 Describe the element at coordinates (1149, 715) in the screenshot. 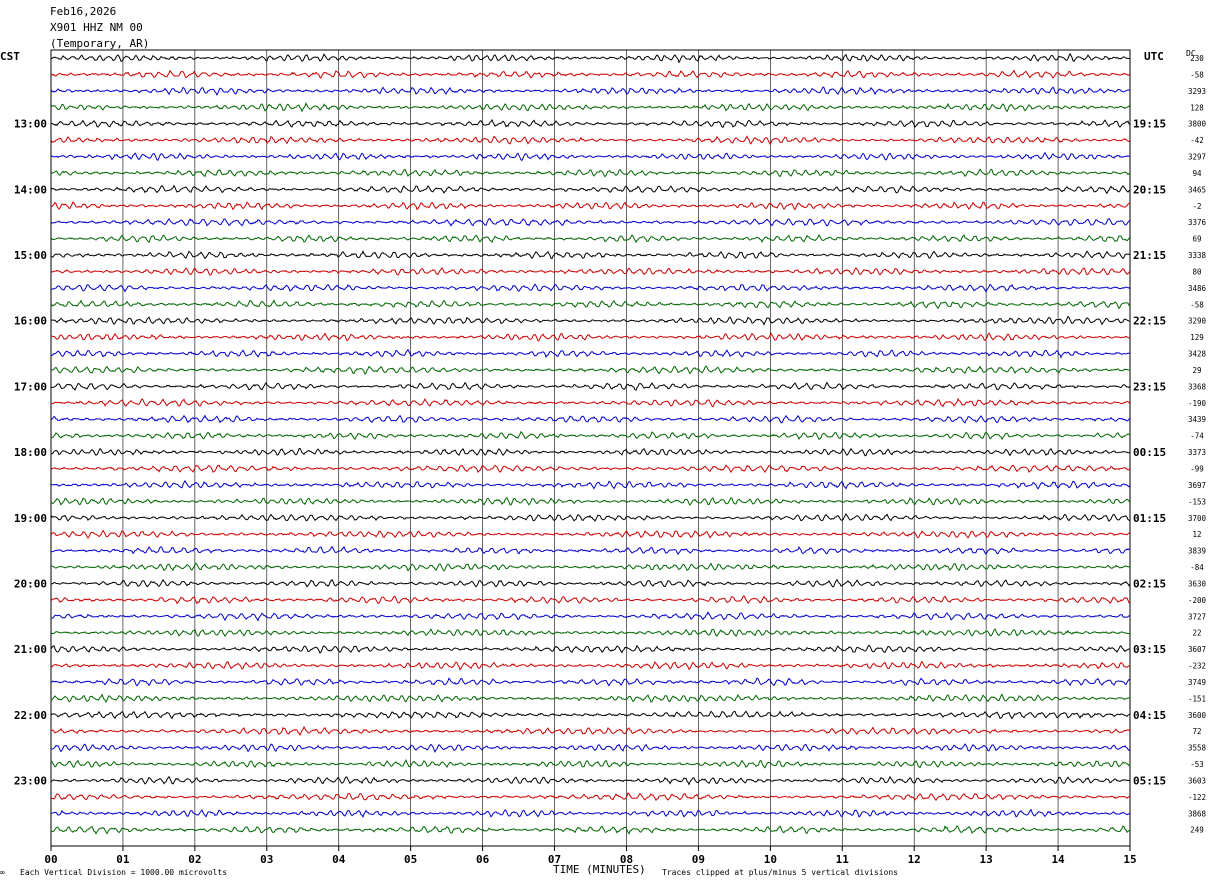

I see `utc-hour-label: 04:15` at that location.